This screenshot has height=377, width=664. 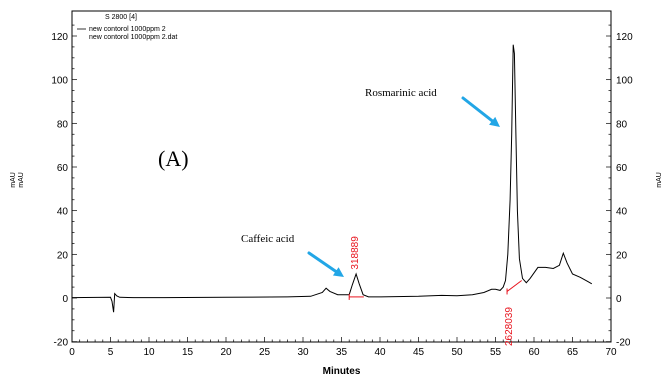 What do you see at coordinates (355, 253) in the screenshot?
I see `peak-area-label-caffeic: 318889` at bounding box center [355, 253].